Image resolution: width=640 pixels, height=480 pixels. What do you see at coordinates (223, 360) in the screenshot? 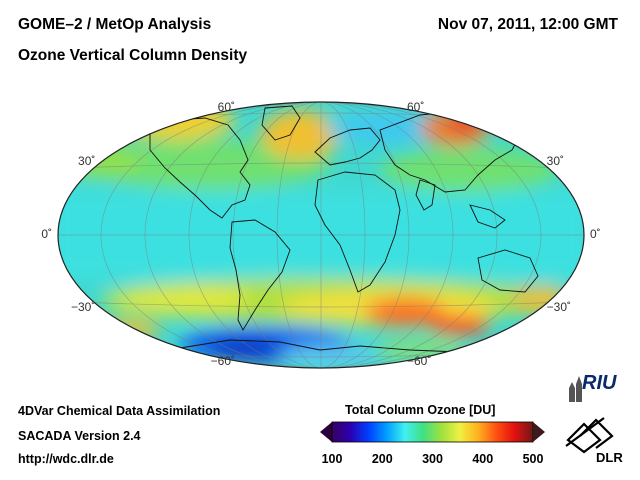
I see `latitude-label-left: −60˚` at bounding box center [223, 360].